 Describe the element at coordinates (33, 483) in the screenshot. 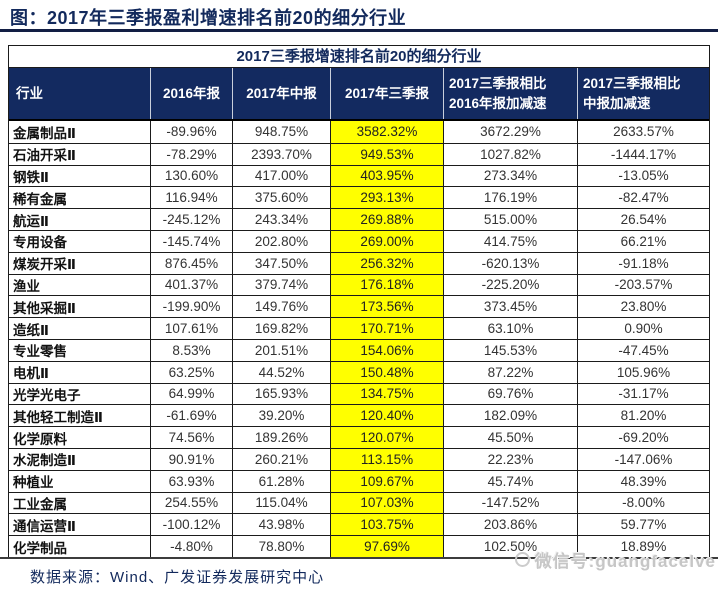

I see `industry-name: 种植业` at that location.